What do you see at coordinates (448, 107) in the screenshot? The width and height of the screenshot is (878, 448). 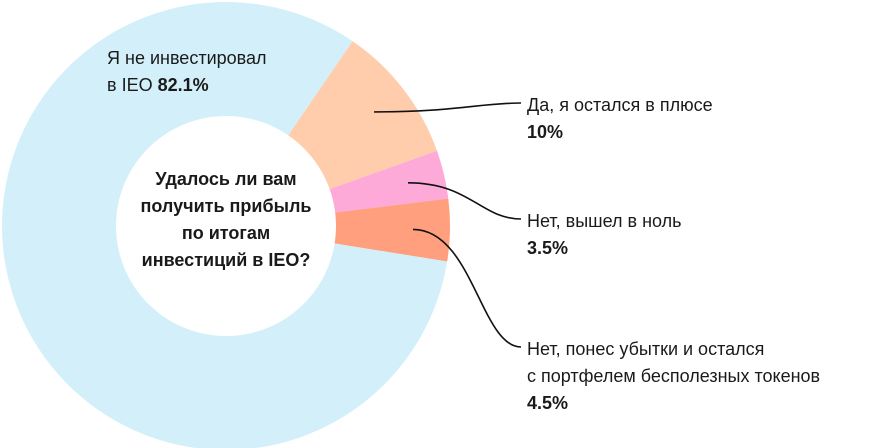 I see `leader-line-profit` at bounding box center [448, 107].